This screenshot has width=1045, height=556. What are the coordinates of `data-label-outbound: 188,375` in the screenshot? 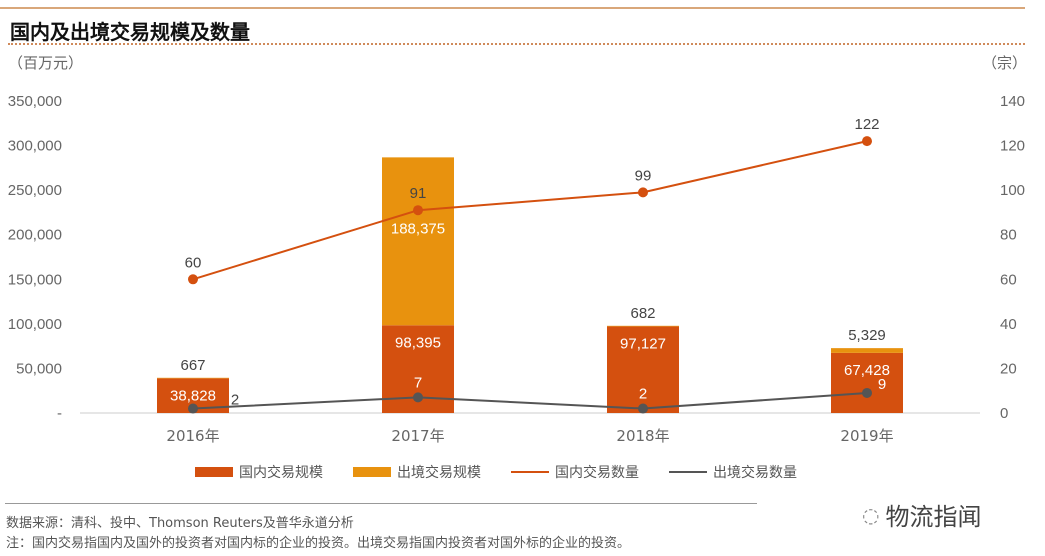 It's located at (418, 228).